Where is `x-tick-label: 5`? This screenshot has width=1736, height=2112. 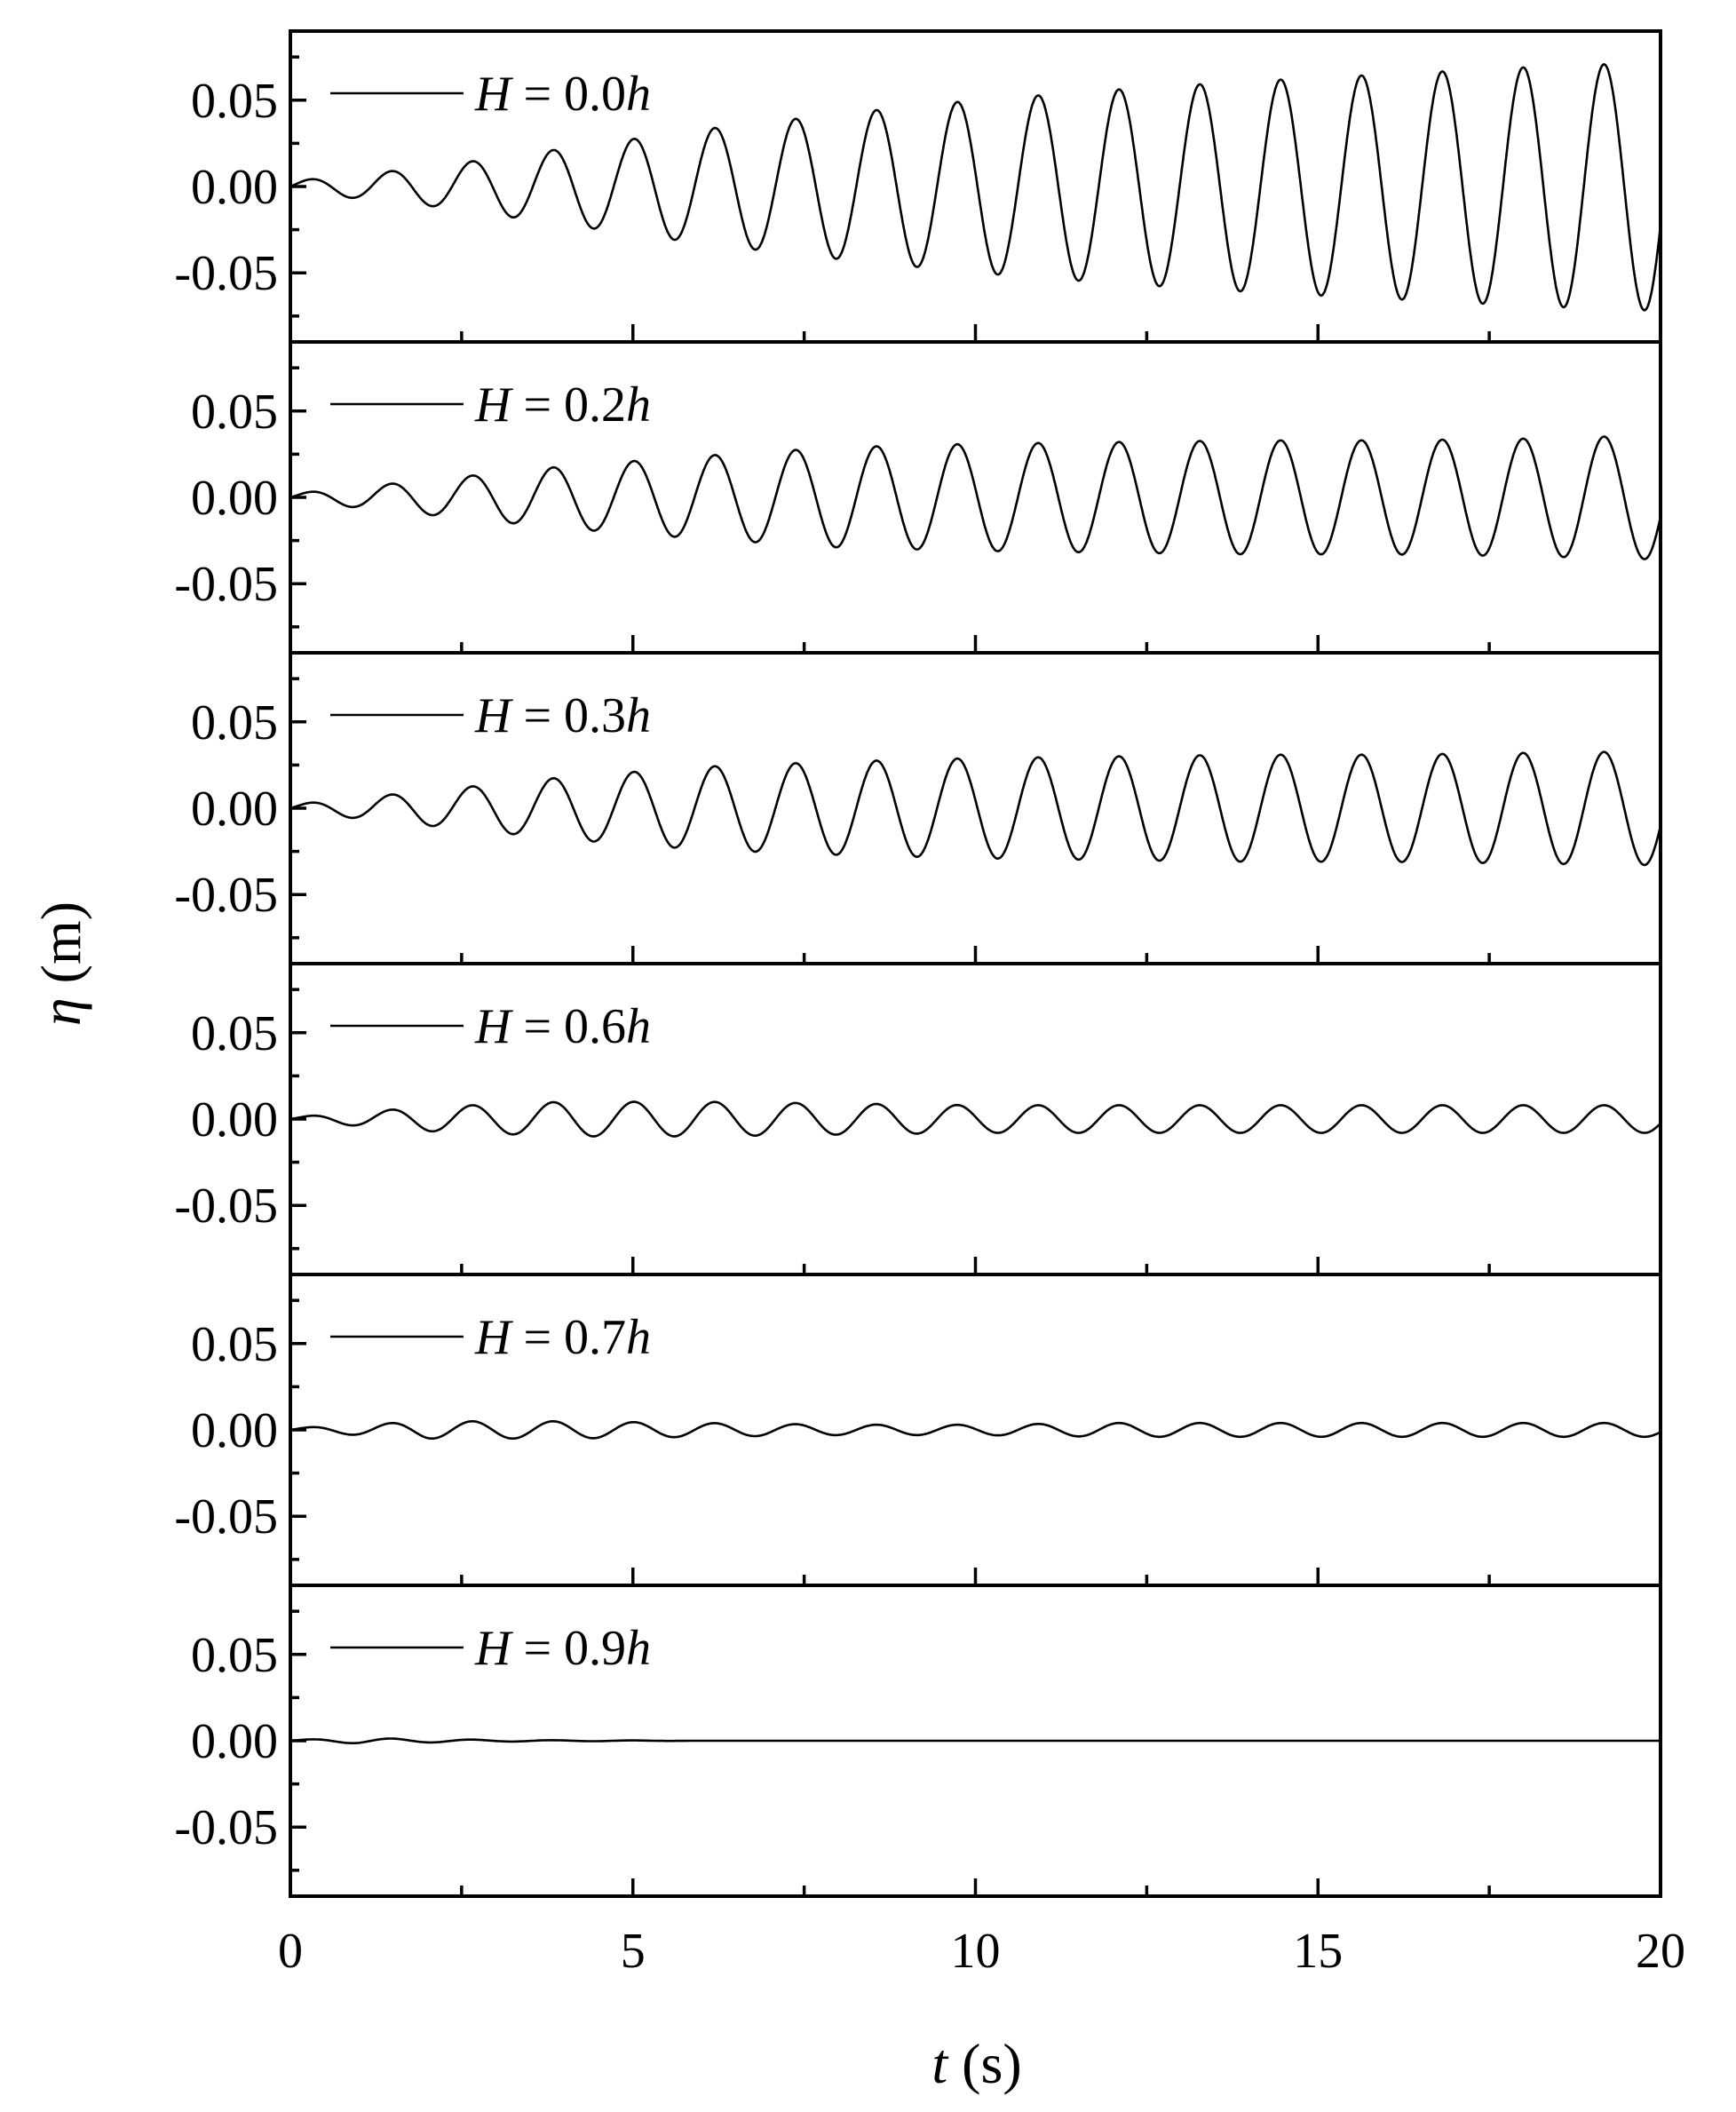 x-tick-label: 5 is located at coordinates (633, 1952).